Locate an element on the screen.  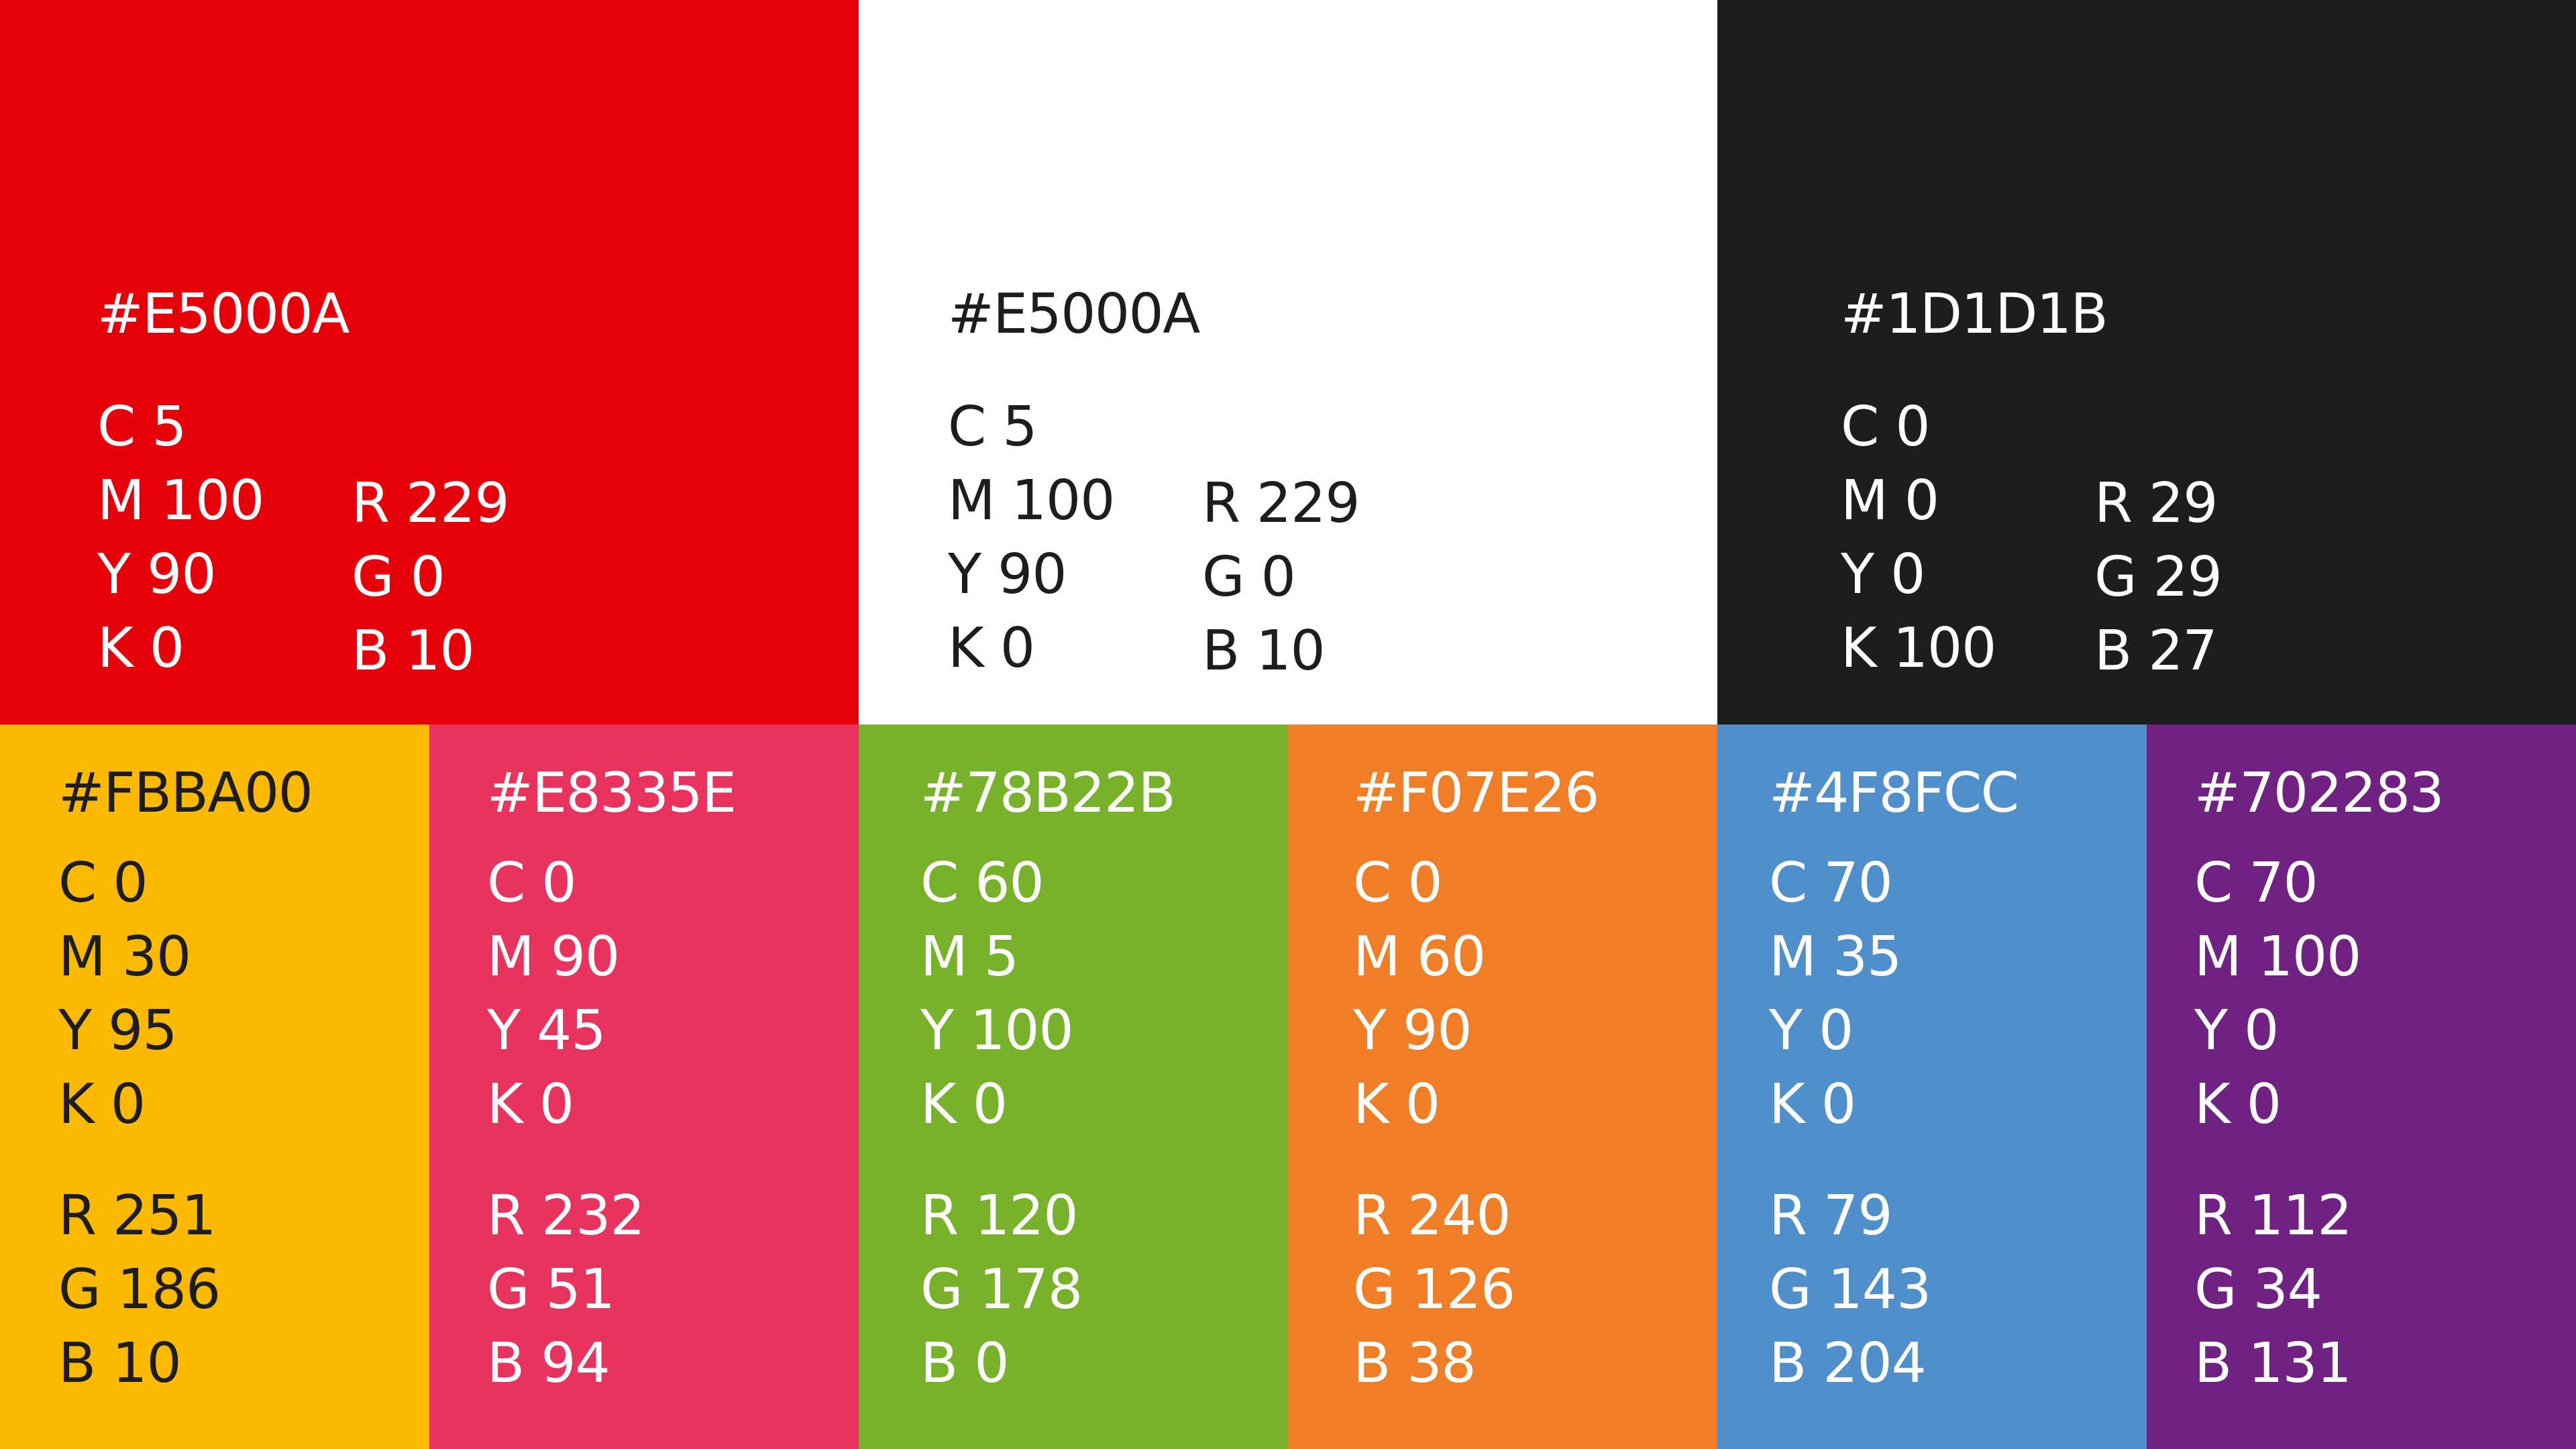
cmyk-m: M 30 is located at coordinates (124, 957).